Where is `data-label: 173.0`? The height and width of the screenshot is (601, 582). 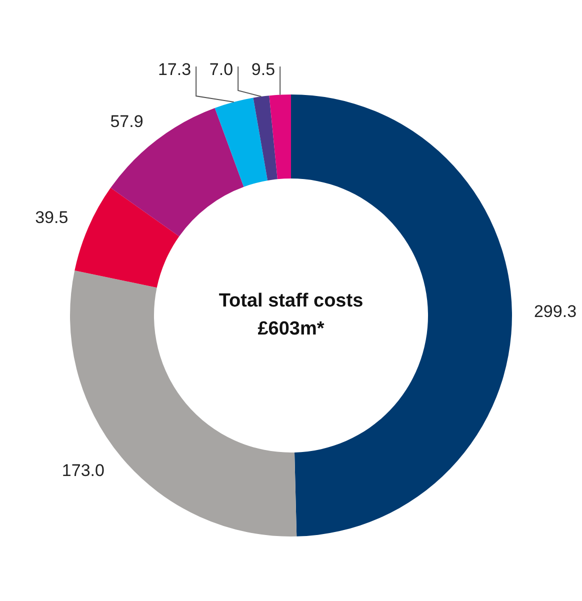
data-label: 173.0 is located at coordinates (83, 470).